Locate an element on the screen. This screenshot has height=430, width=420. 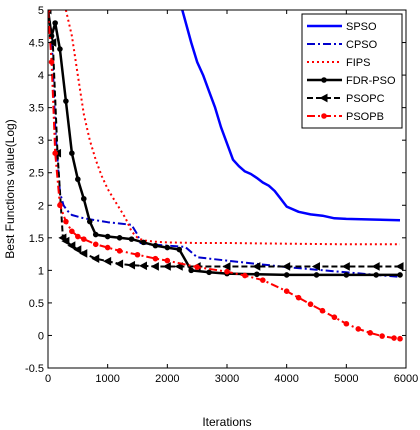
legend-item: PSOPB is located at coordinates (345, 117).